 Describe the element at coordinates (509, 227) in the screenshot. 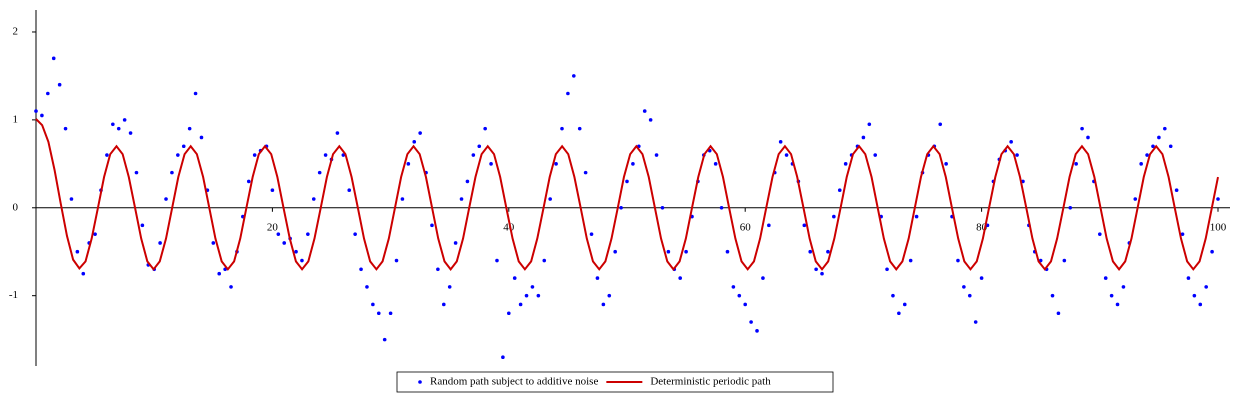

I see `x-tick-label: 40` at that location.